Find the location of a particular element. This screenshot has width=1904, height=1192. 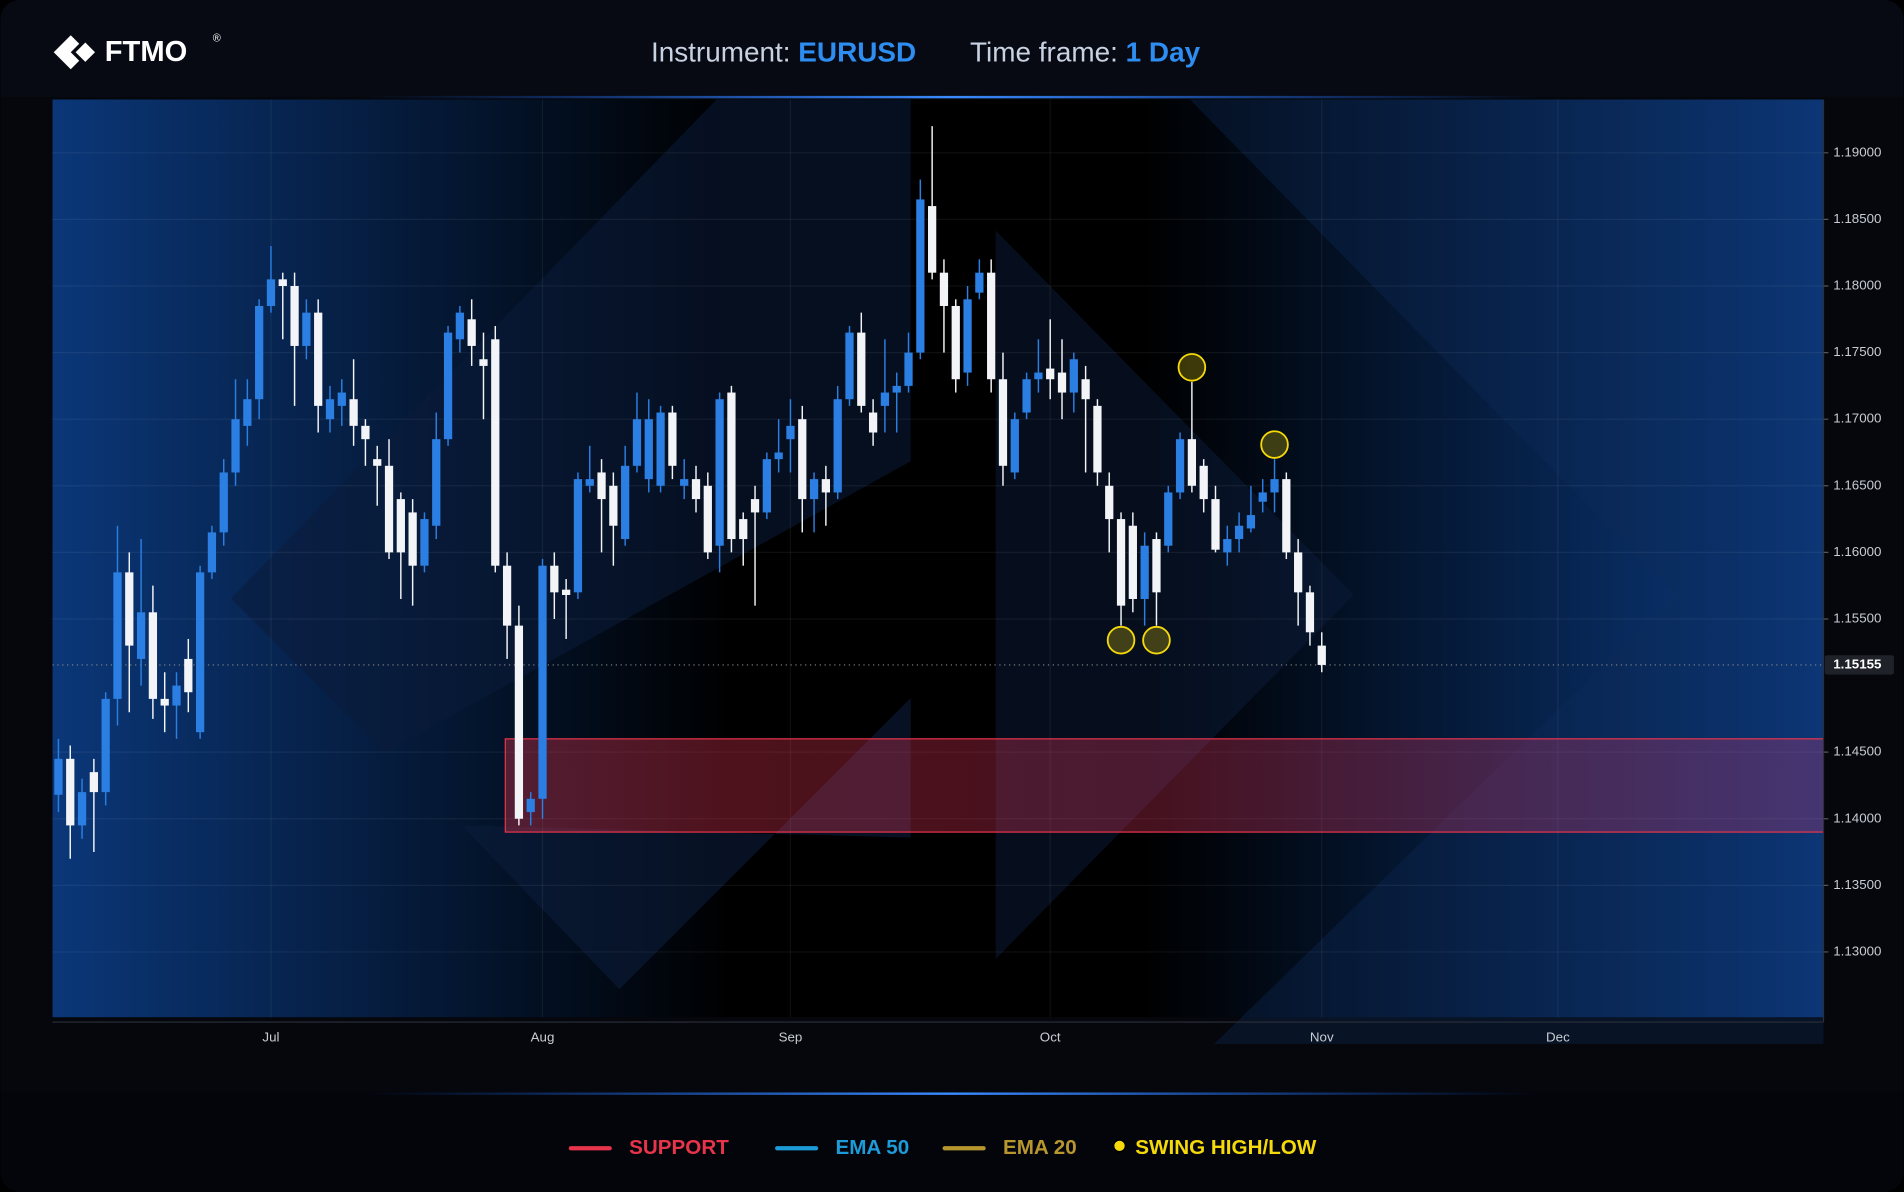

y-tick-label: 1.17000 is located at coordinates (1857, 418).